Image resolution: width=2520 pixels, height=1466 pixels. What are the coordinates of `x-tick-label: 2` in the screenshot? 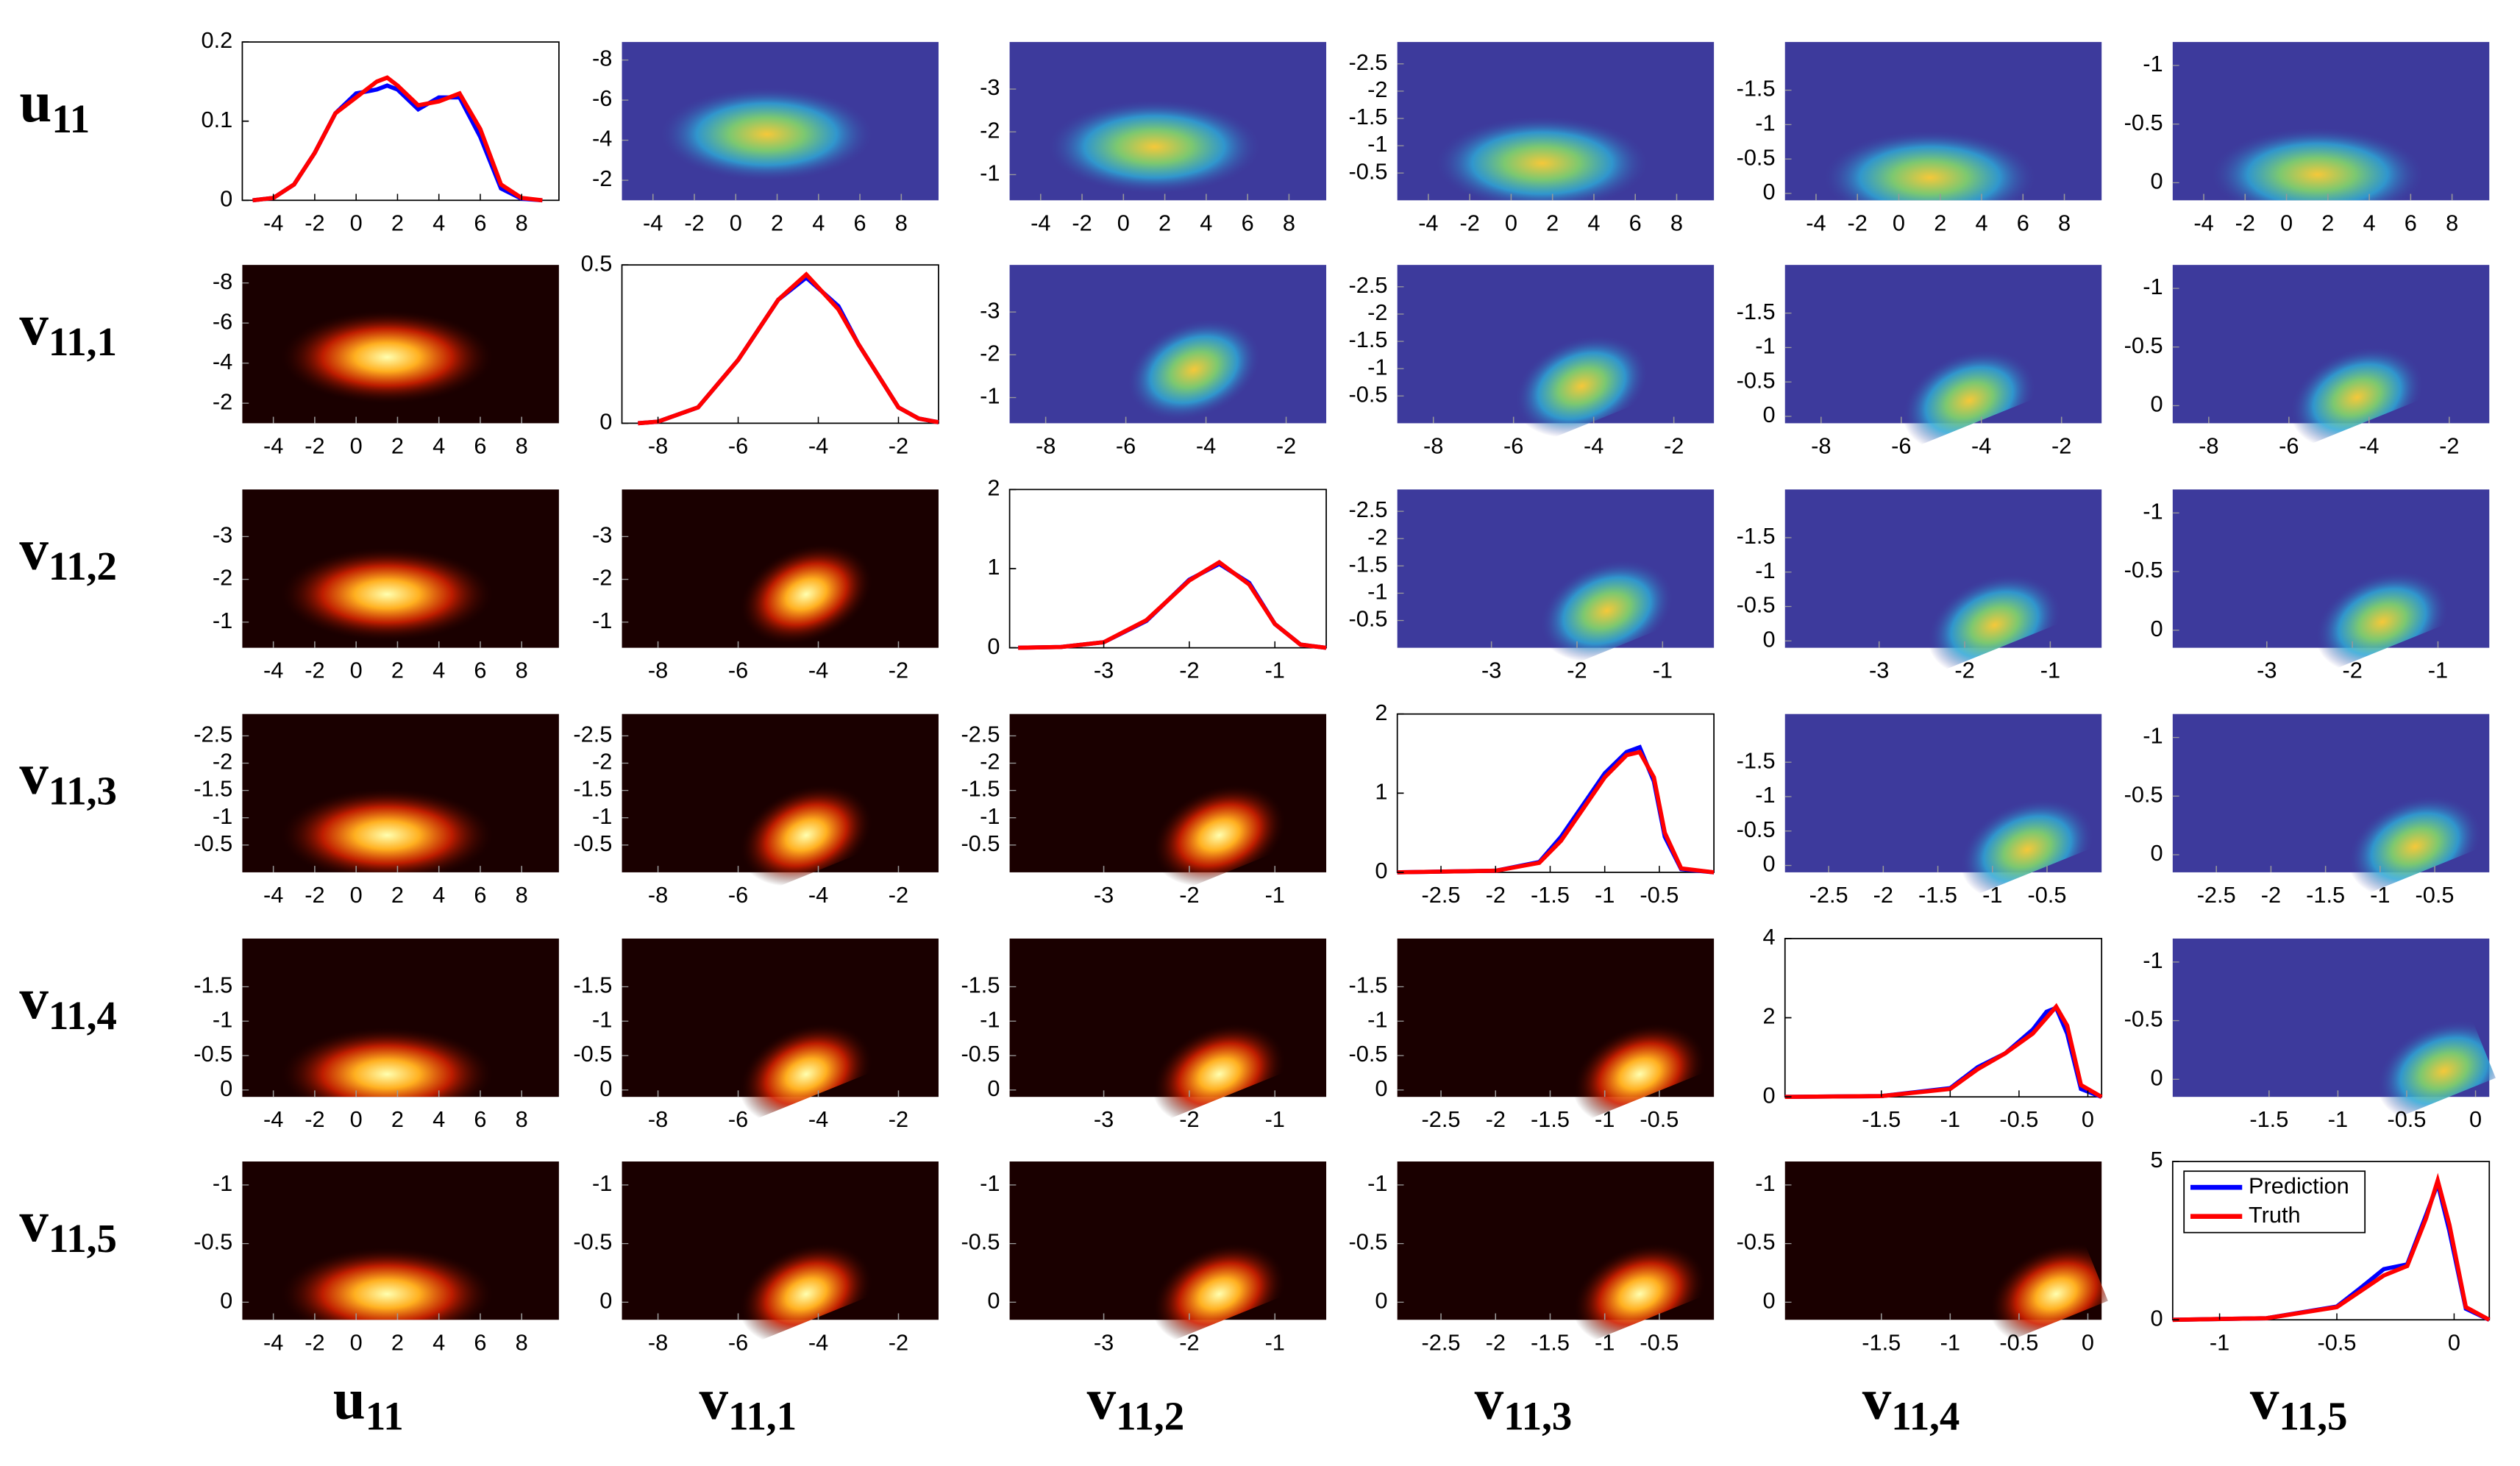 It's located at (1165, 223).